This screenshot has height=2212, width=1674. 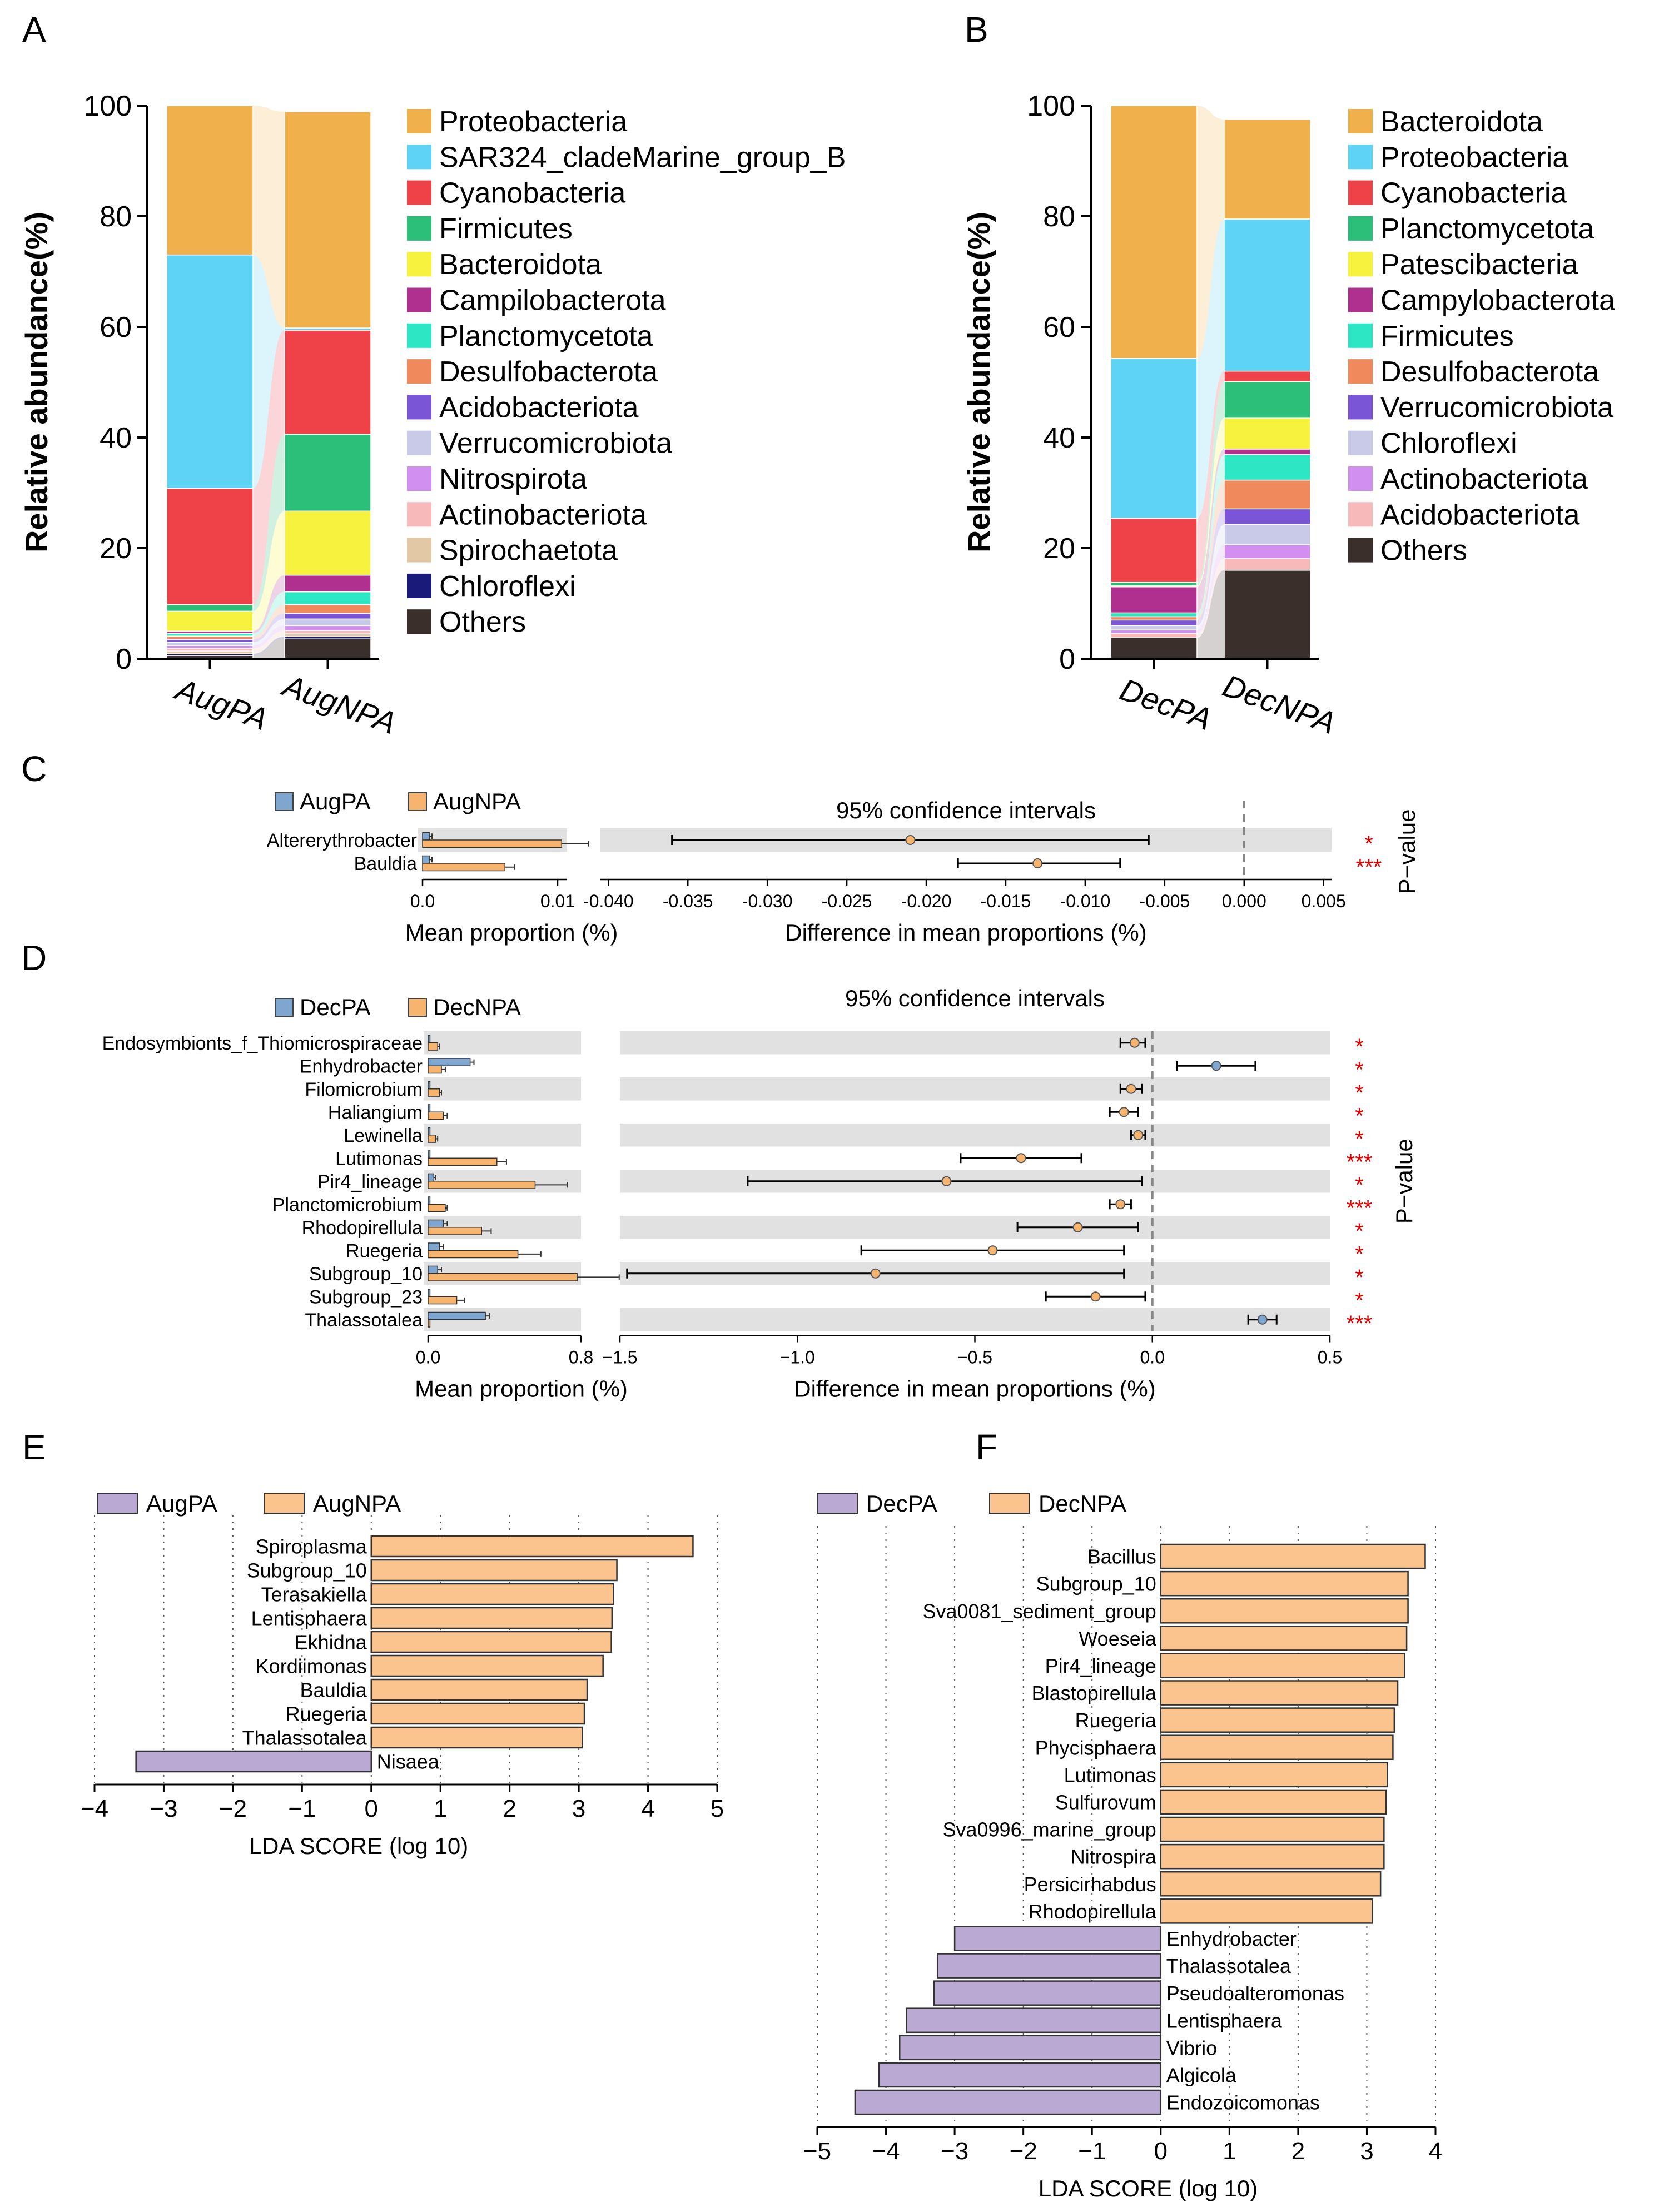 I want to click on flow-campilobacterota, so click(x=269, y=604).